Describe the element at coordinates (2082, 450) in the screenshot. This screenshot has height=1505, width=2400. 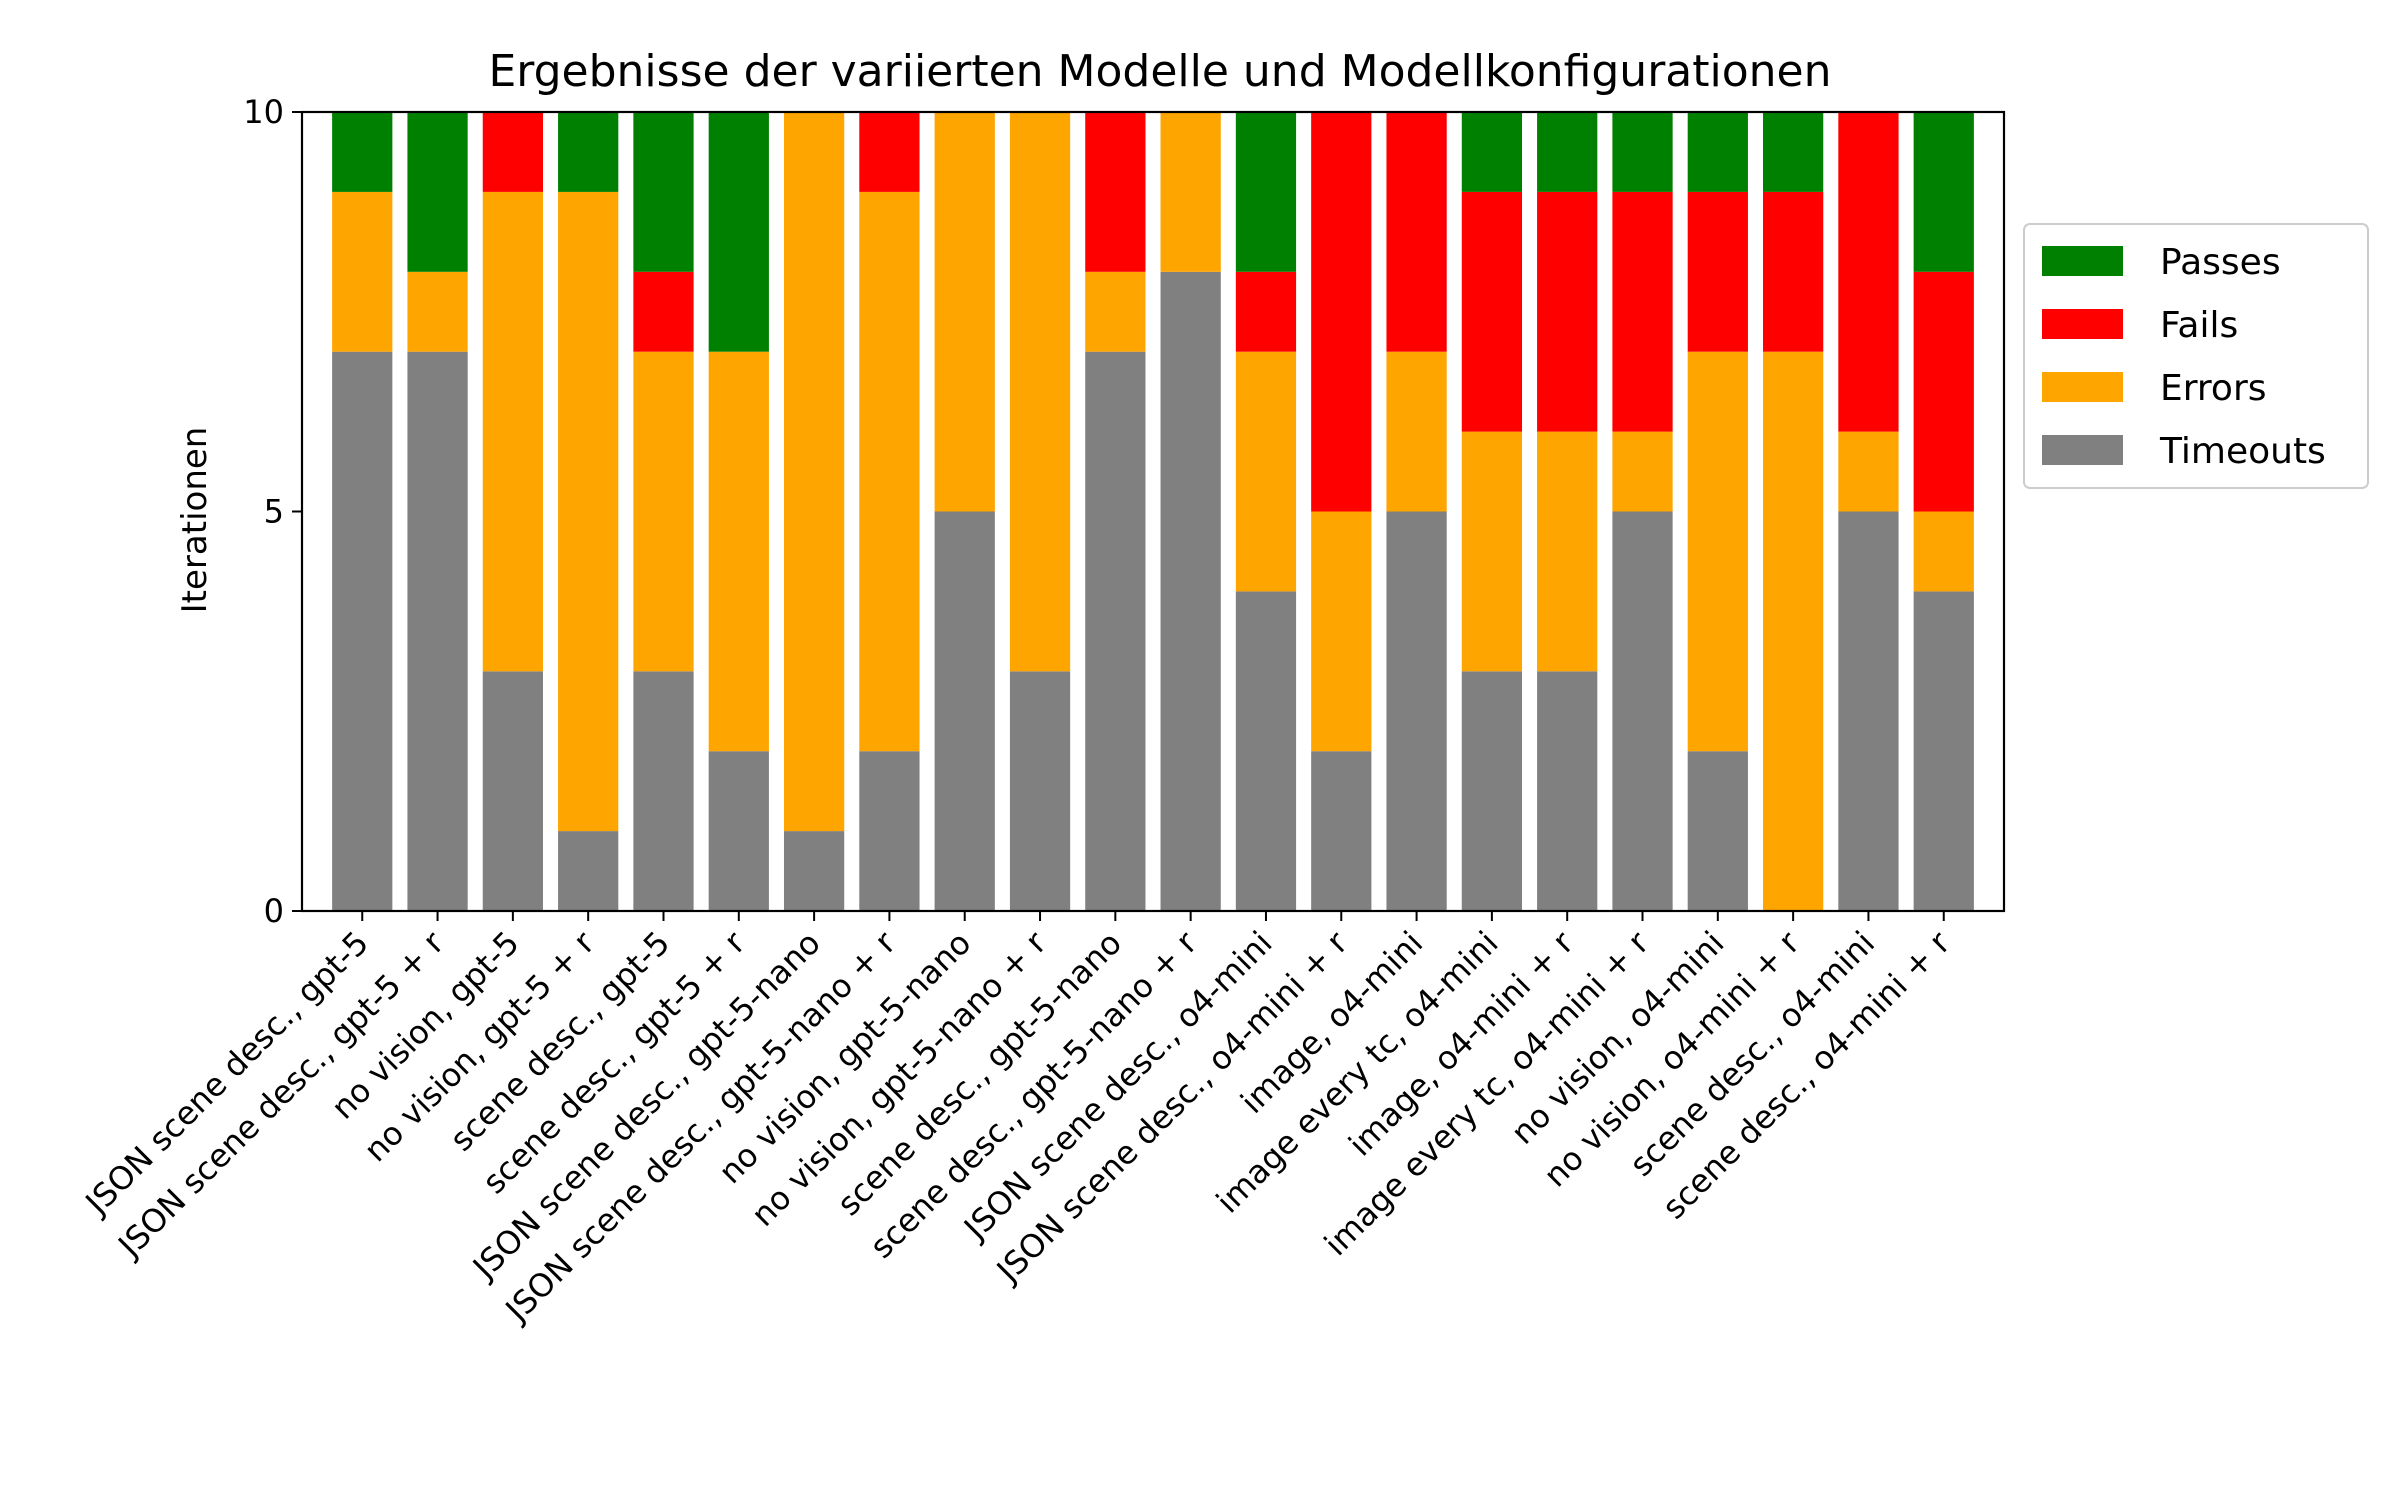
I see `legend-swatch-timeouts` at that location.